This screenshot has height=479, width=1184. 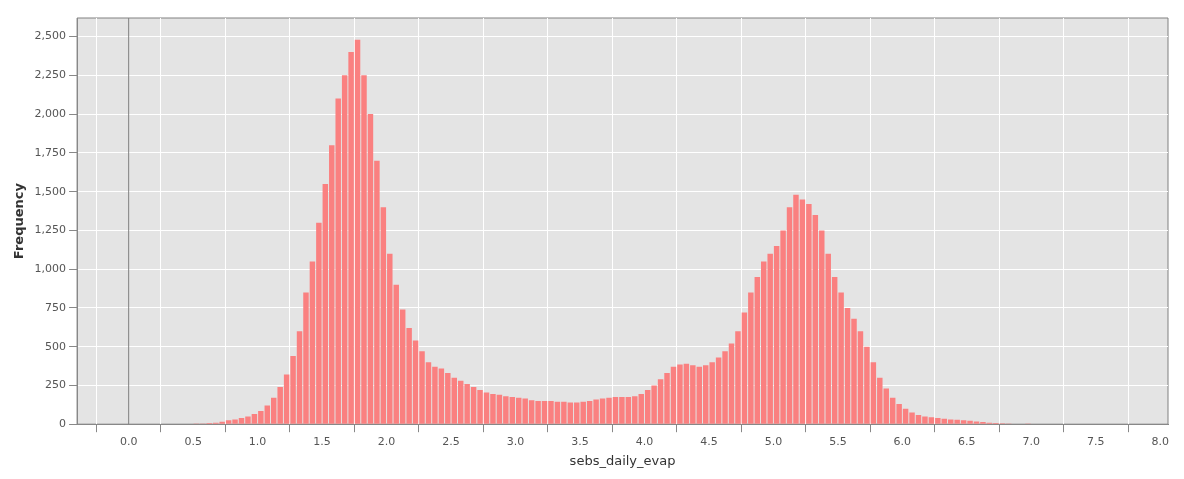 I want to click on x-axis-title: sebs_daily_evap, so click(x=622, y=460).